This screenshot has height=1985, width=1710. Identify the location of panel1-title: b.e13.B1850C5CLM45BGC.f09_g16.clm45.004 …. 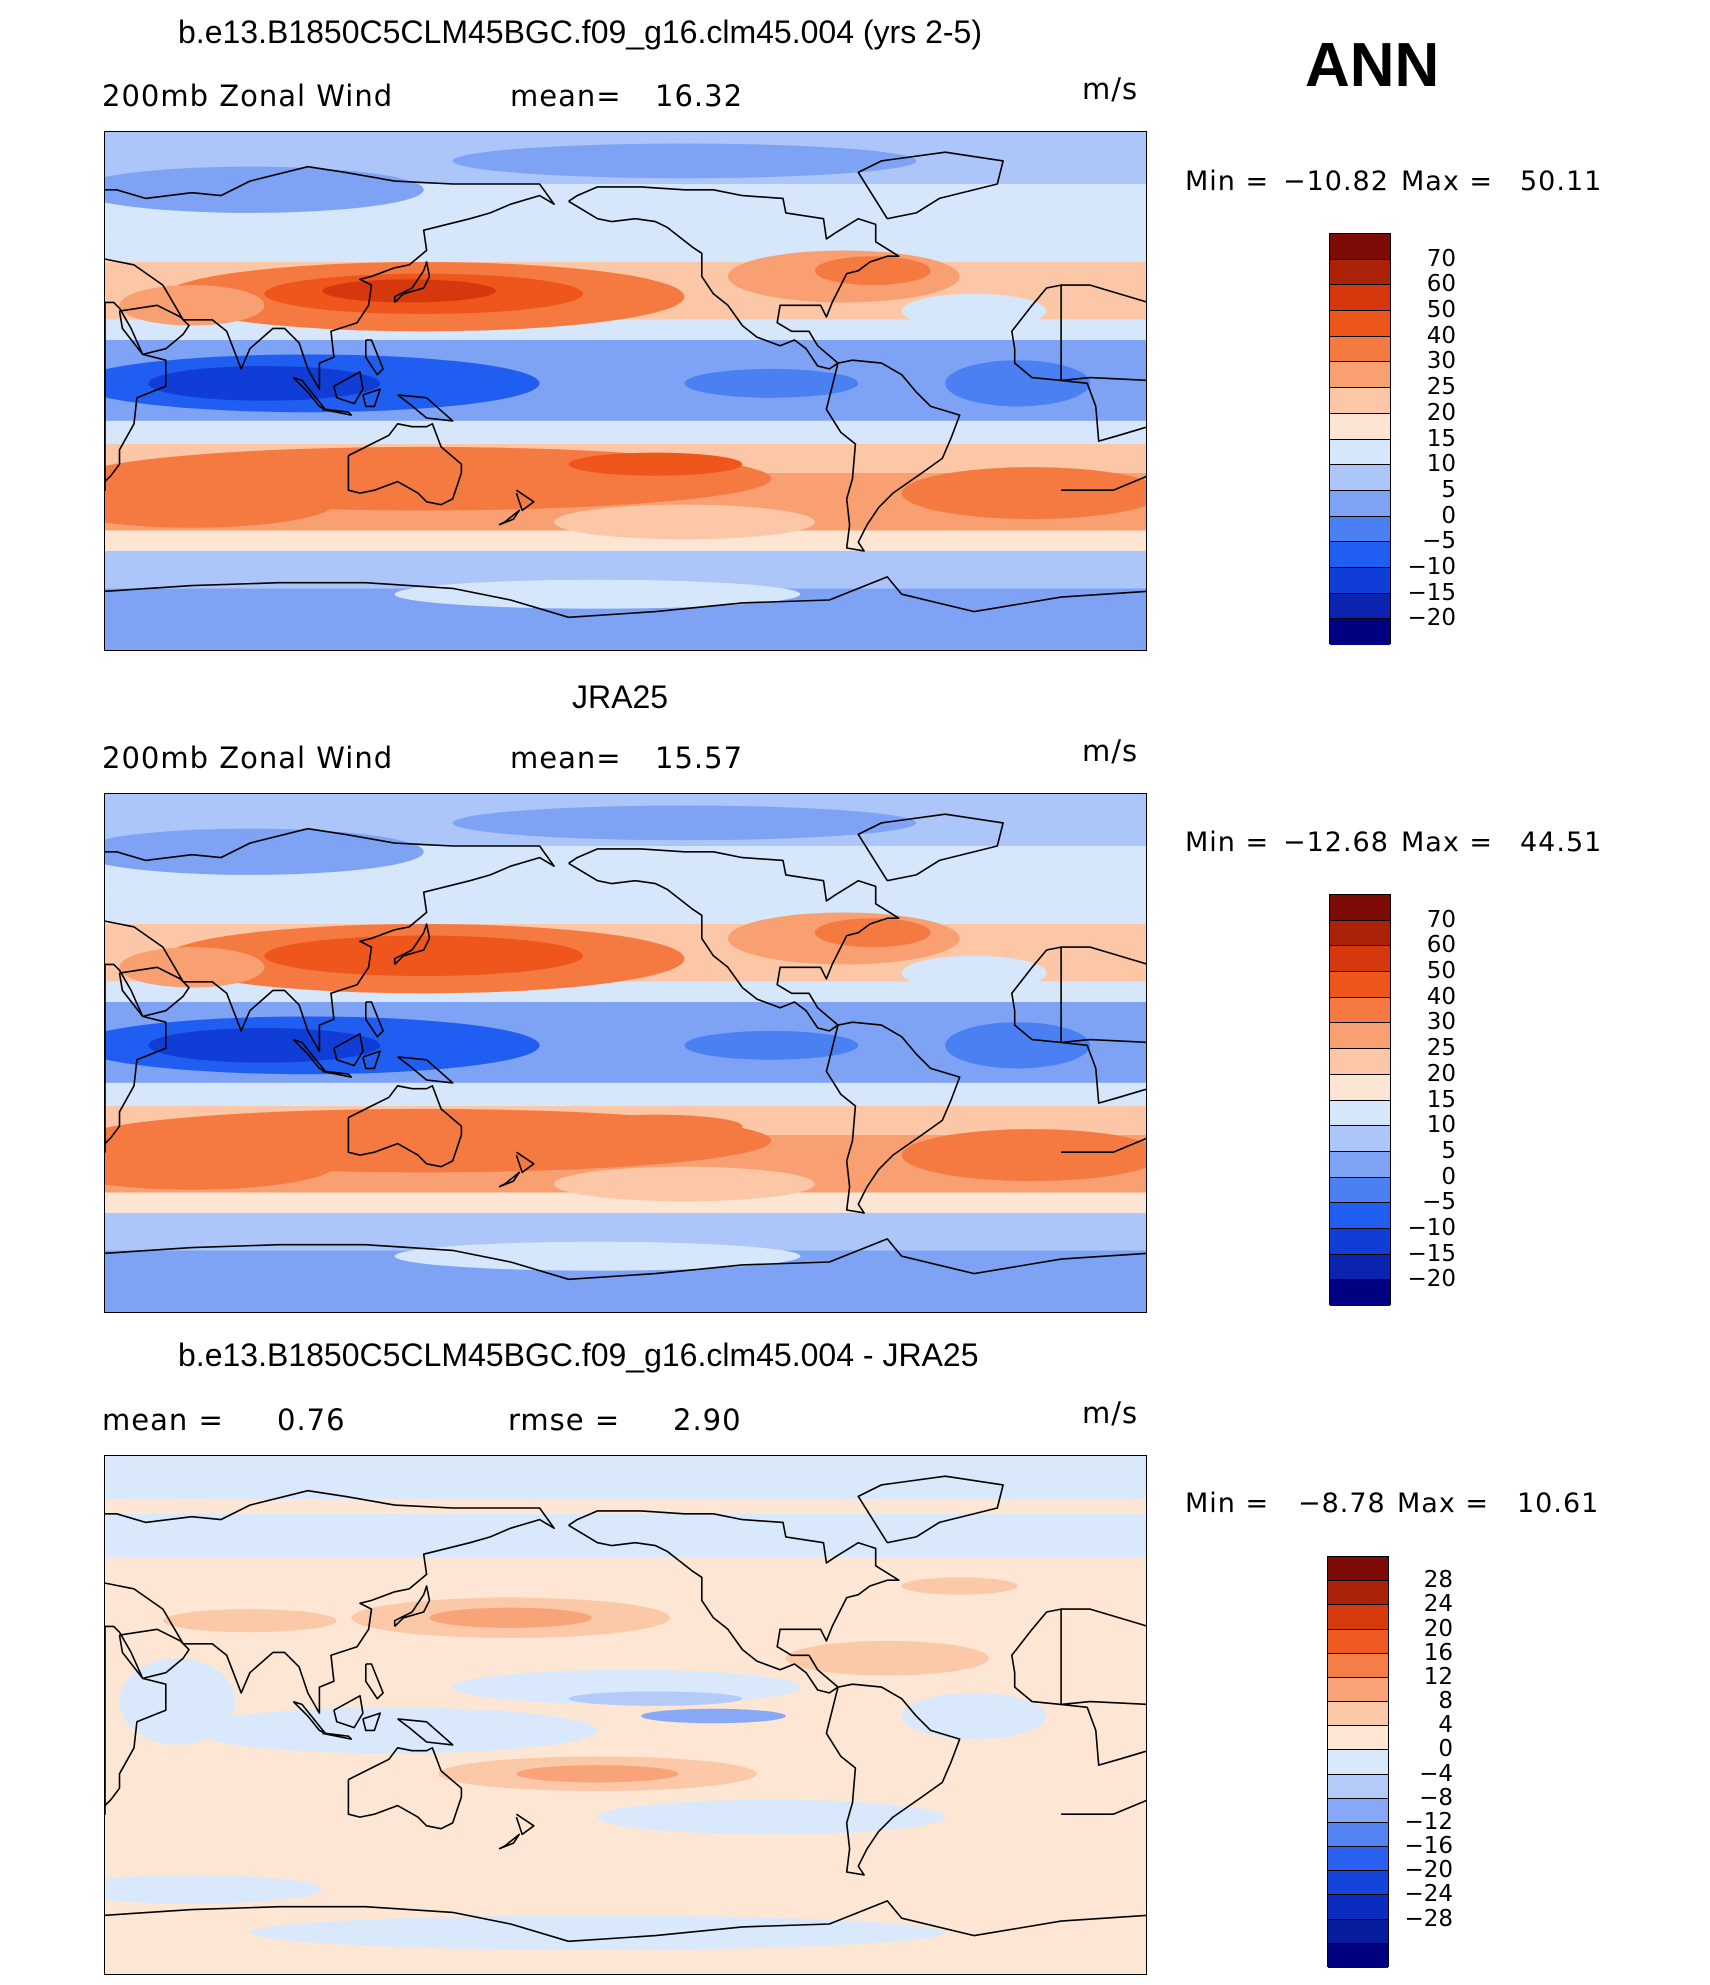
(580, 32).